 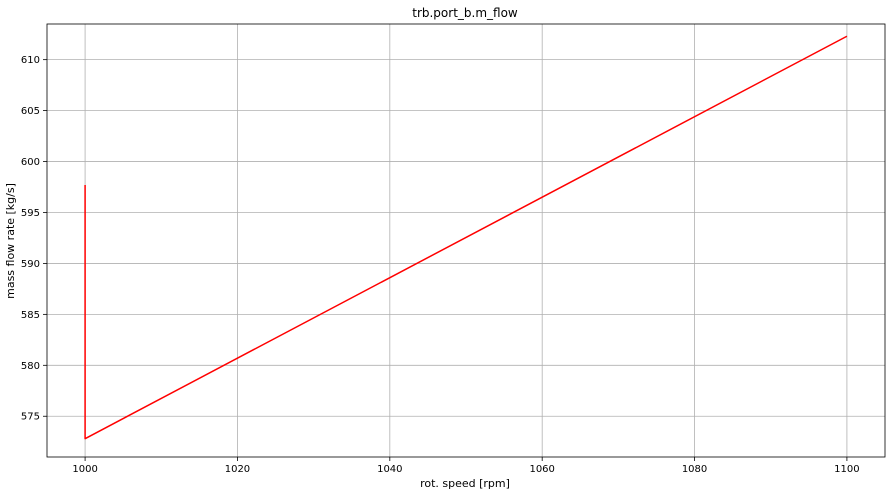 I want to click on y-tick-label: 600, so click(x=30, y=162).